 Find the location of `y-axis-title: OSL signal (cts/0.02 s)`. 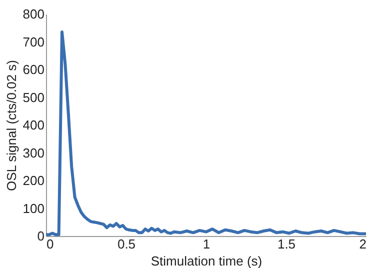

y-axis-title: OSL signal (cts/0.02 s) is located at coordinates (11, 126).